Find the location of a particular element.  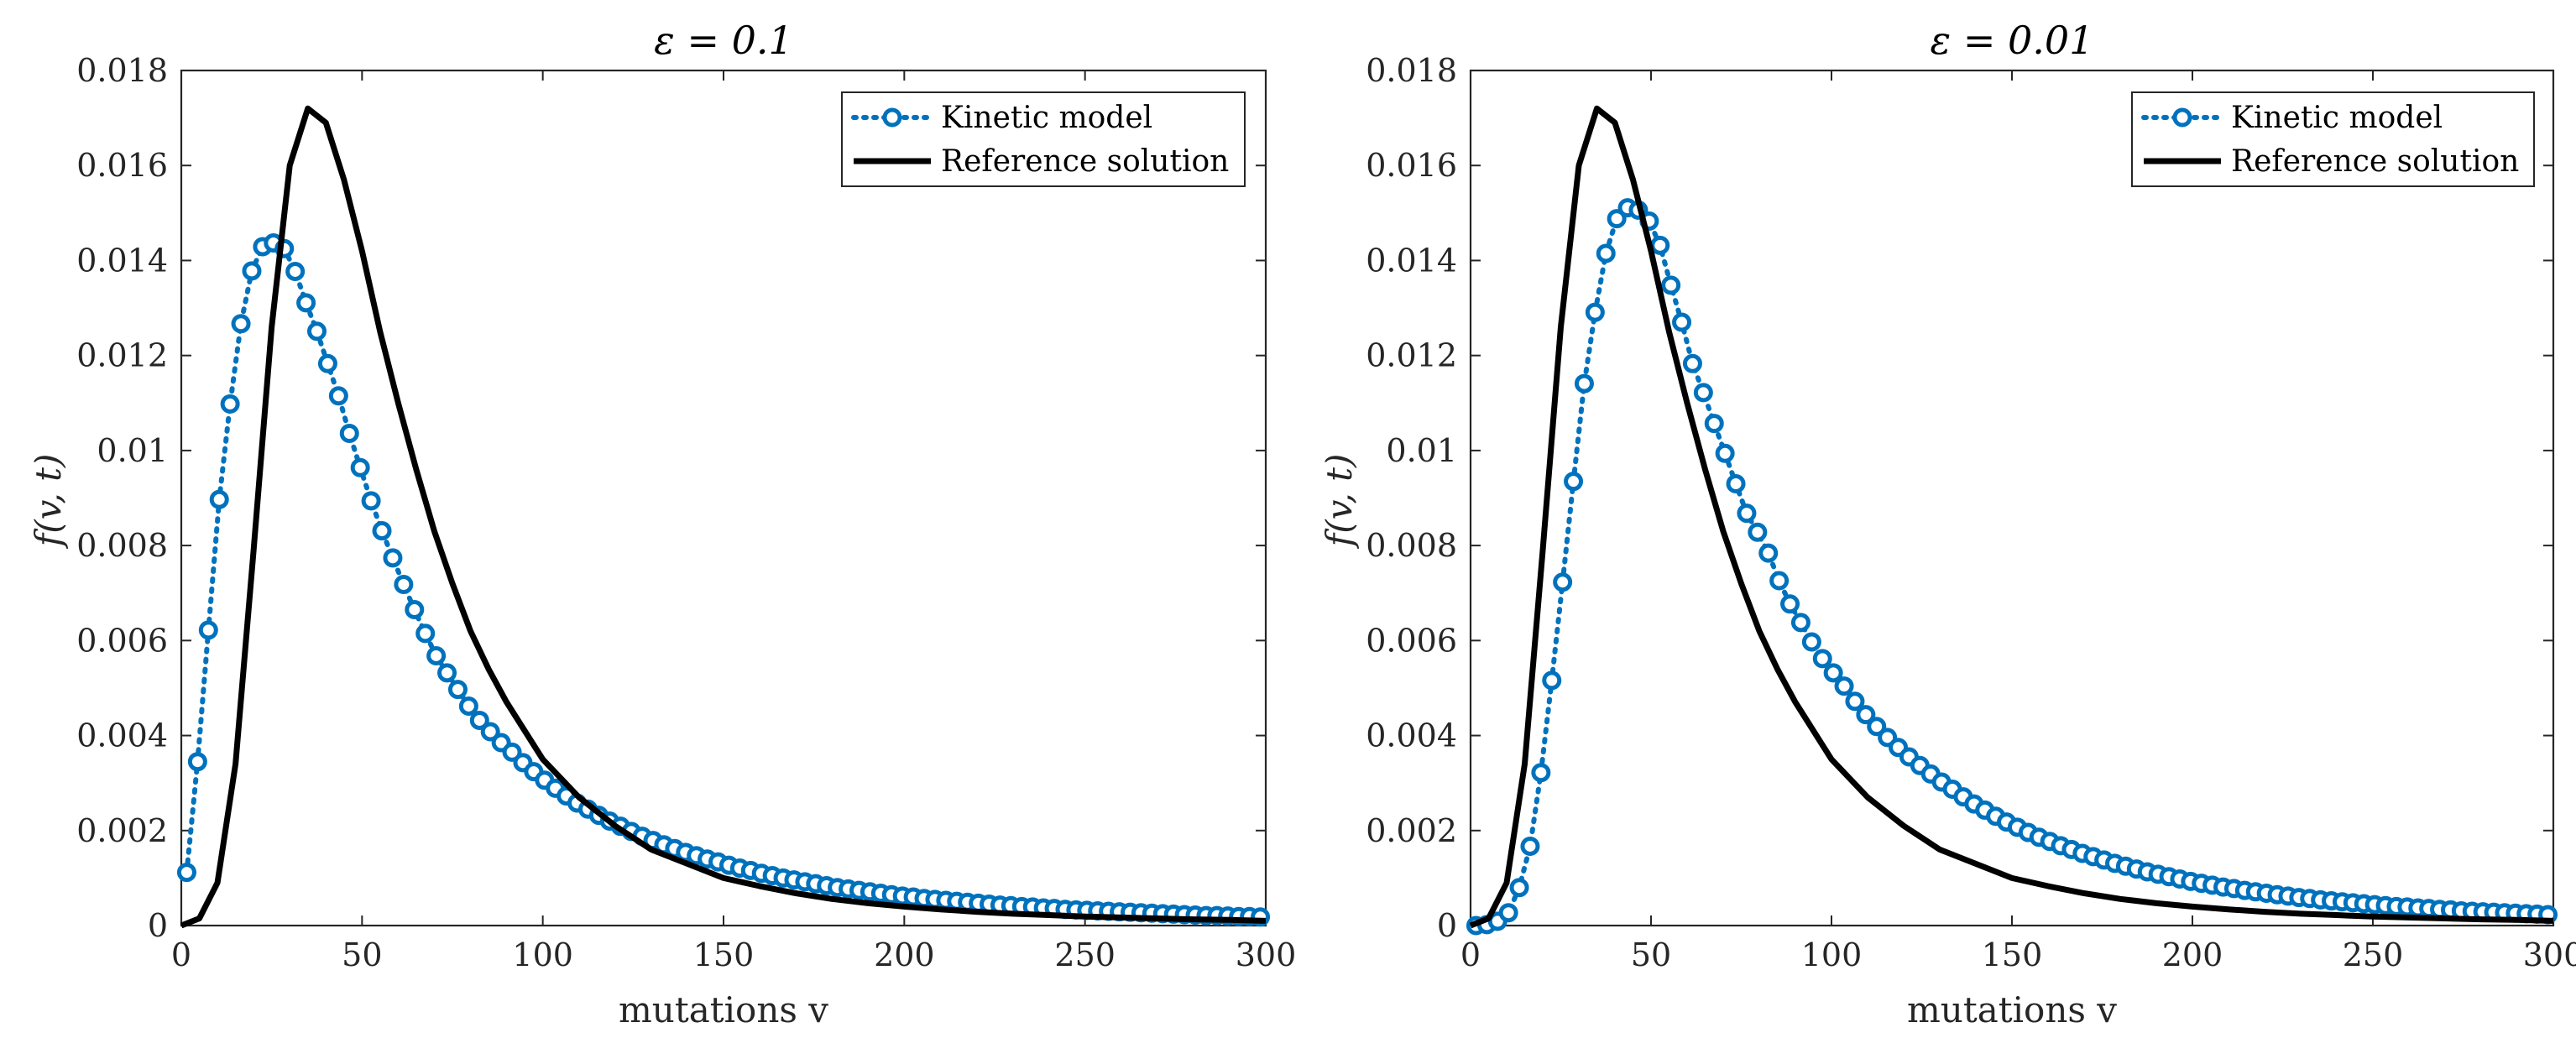

y-tick-label: 0.012 is located at coordinates (1411, 356).